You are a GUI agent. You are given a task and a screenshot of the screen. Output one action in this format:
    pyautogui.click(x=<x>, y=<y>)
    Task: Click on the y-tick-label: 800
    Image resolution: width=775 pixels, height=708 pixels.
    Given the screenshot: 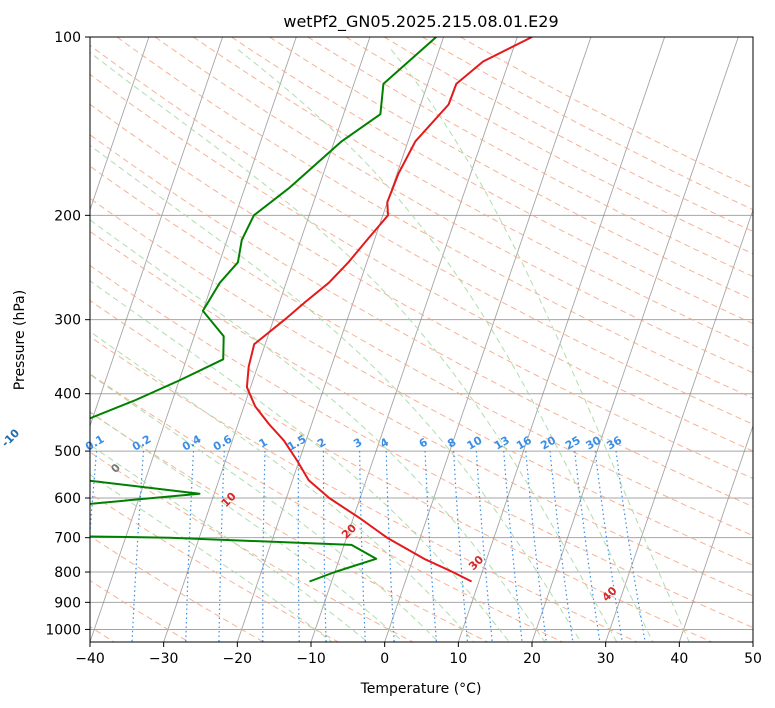 What is the action you would take?
    pyautogui.click(x=67, y=573)
    